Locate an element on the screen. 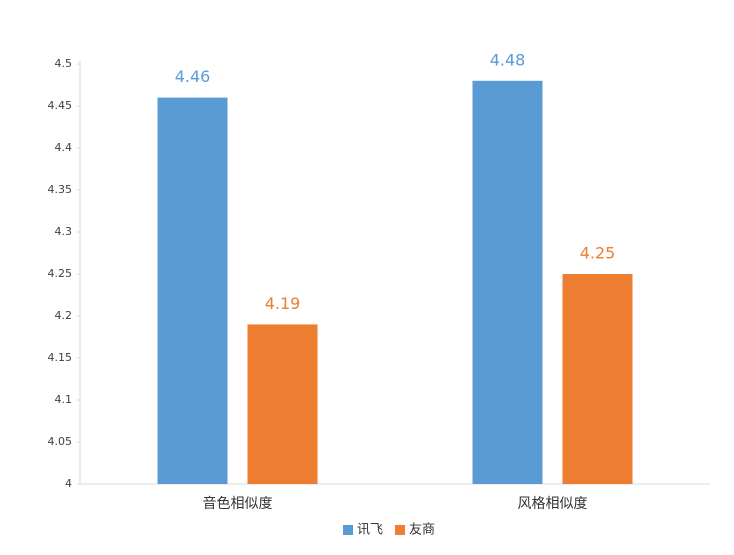 This screenshot has width=734, height=555. y-tick-label: 4.15 is located at coordinates (60, 357).